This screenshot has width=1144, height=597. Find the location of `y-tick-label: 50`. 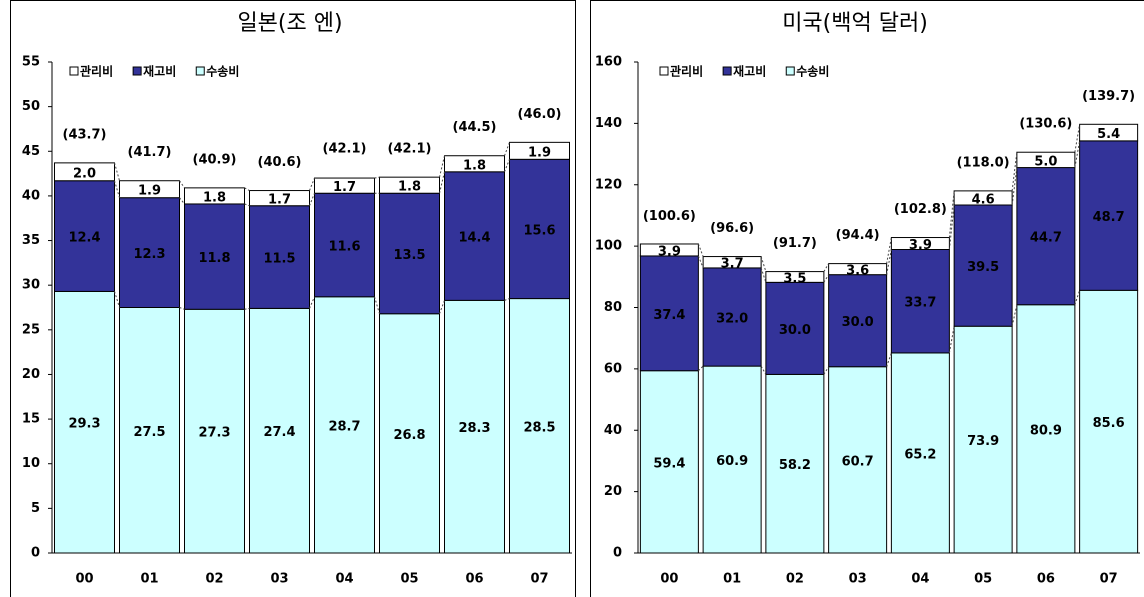

y-tick-label: 50 is located at coordinates (31, 106).